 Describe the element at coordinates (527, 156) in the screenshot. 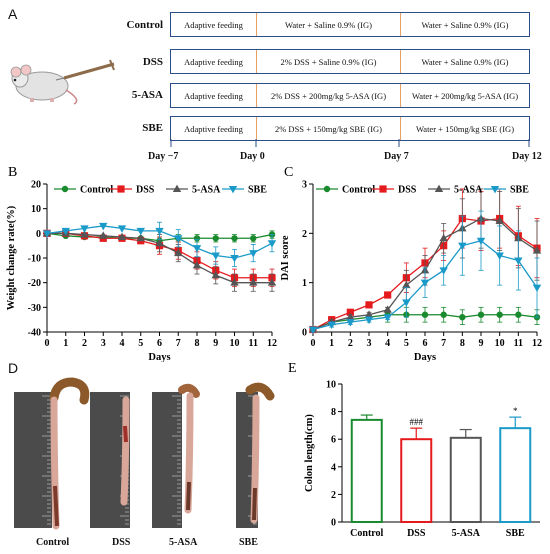

I see `day-label: Day 12` at that location.